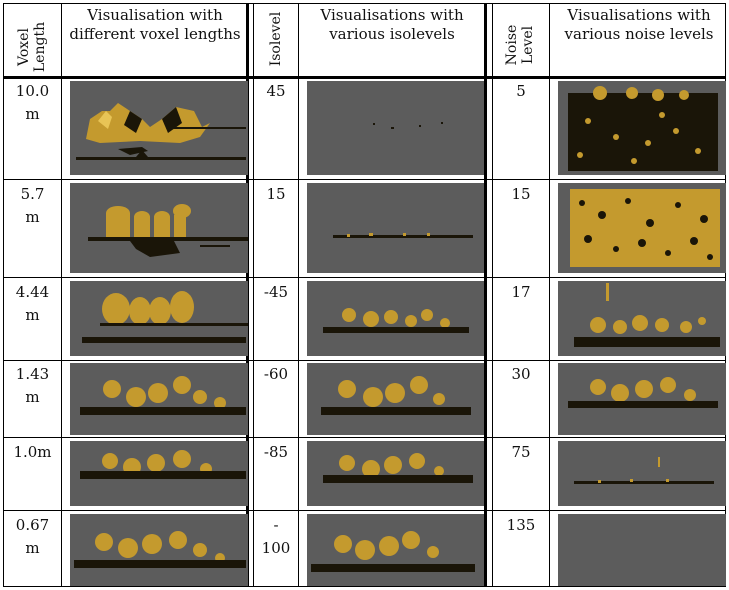 This screenshot has width=729, height=590. I want to click on header-noise-level: Noise Level, so click(520, 45).